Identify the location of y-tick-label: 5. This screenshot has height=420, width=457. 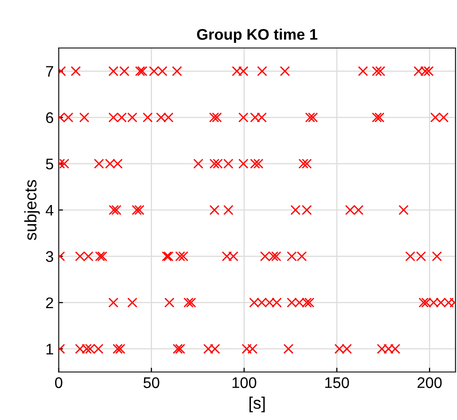
(50, 164).